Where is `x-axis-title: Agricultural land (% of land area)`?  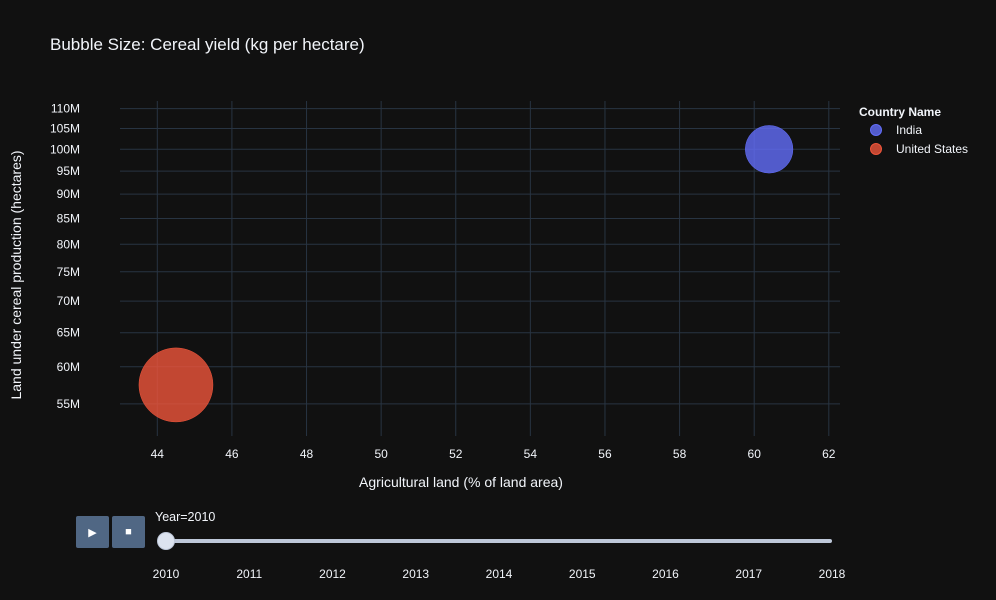
x-axis-title: Agricultural land (% of land area) is located at coordinates (461, 482).